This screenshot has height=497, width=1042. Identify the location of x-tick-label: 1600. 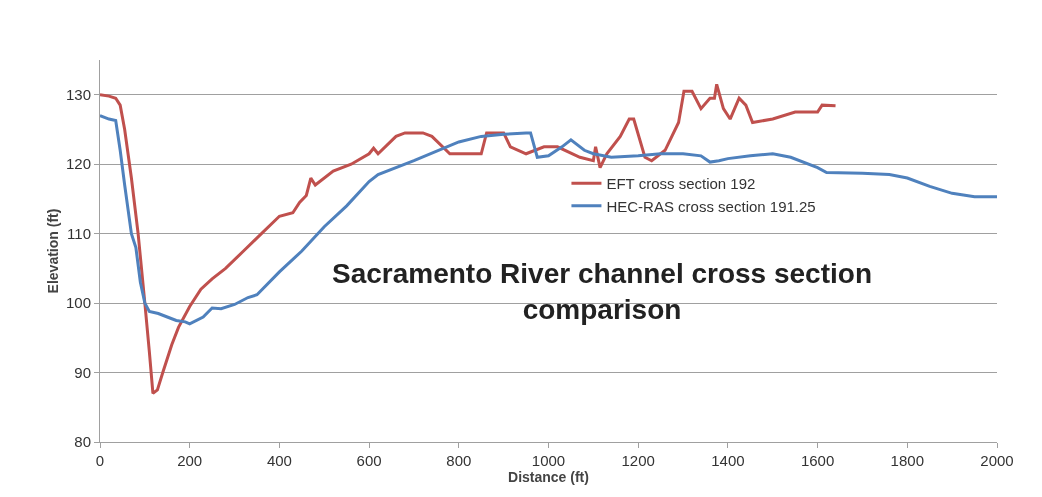
(817, 460).